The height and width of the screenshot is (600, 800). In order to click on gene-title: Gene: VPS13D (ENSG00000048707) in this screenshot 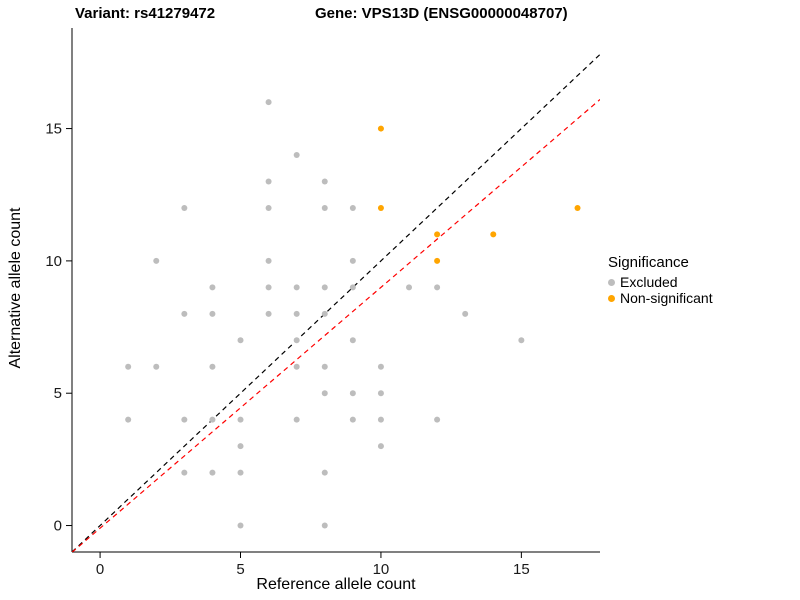, I will do `click(441, 13)`.